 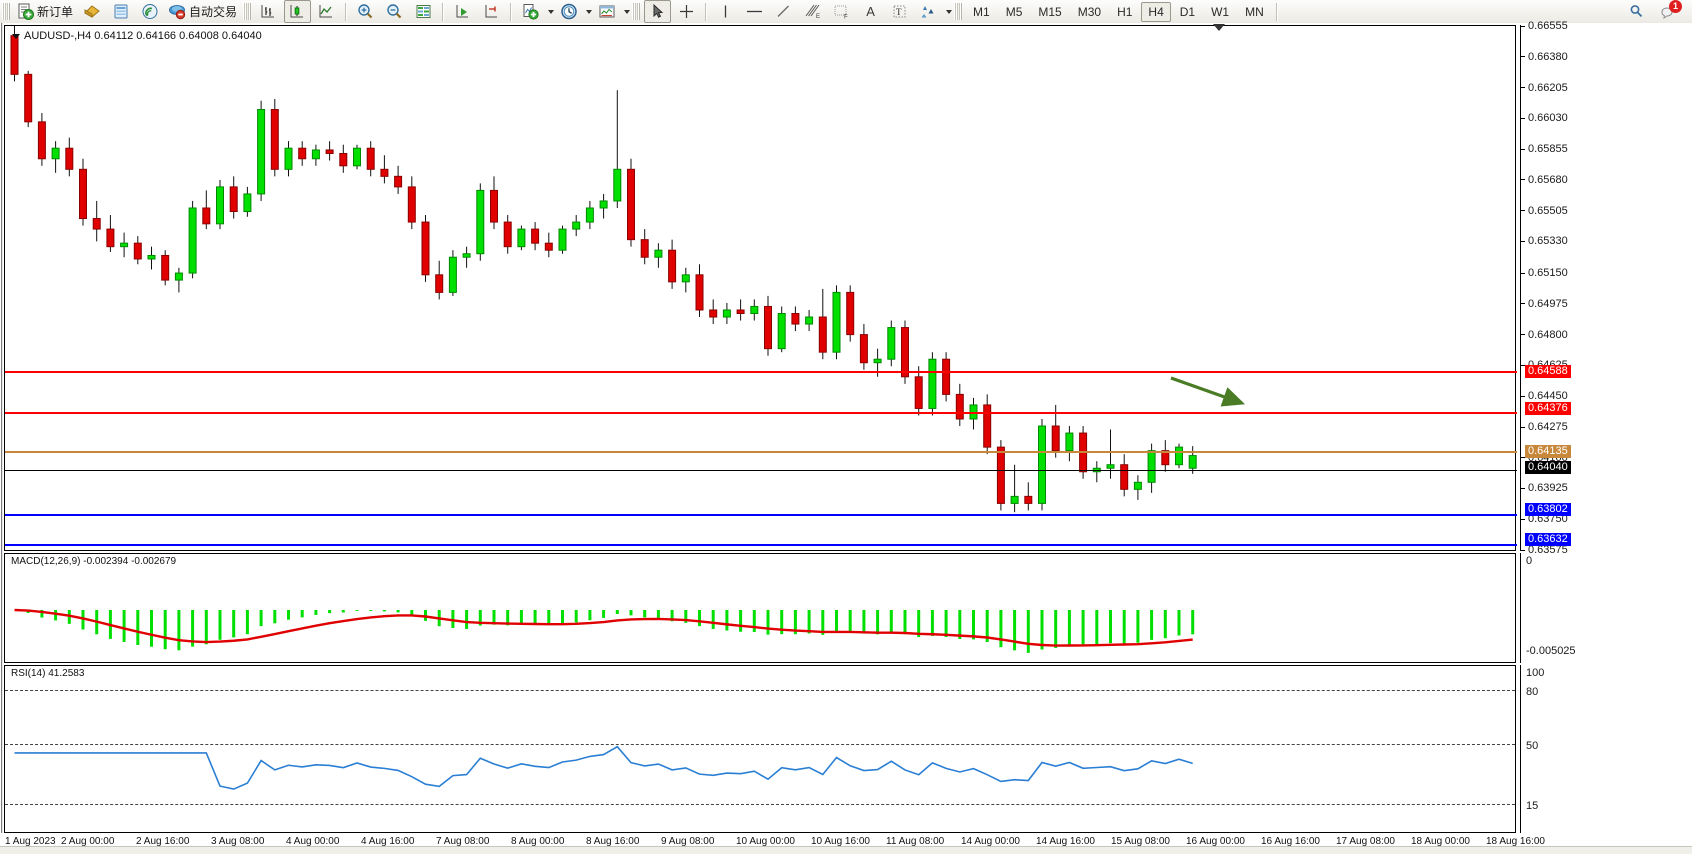 I want to click on price-label-resistance-2: 0.64376, so click(x=1548, y=409).